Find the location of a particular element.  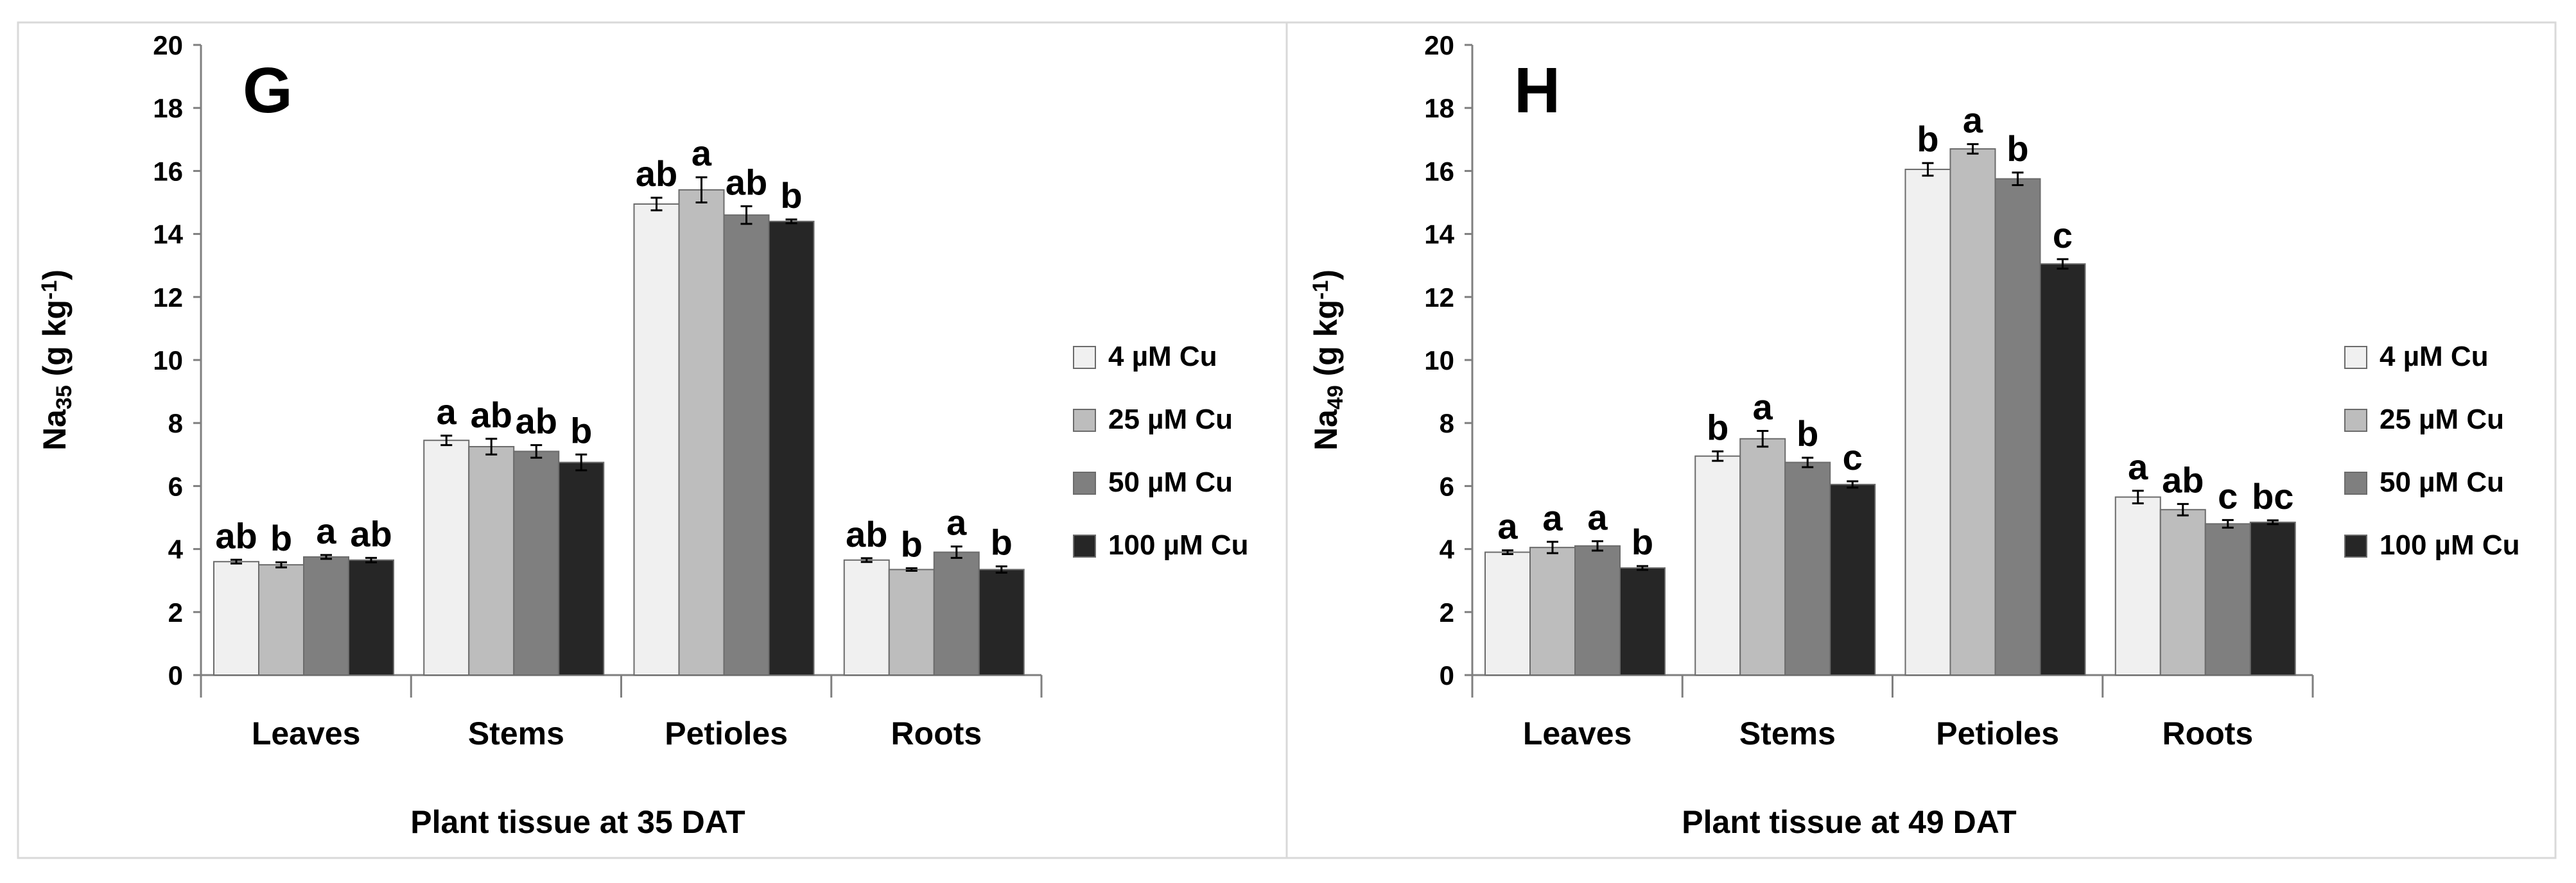

y-axis-title: Na49 (g kg-1) is located at coordinates (1328, 360).